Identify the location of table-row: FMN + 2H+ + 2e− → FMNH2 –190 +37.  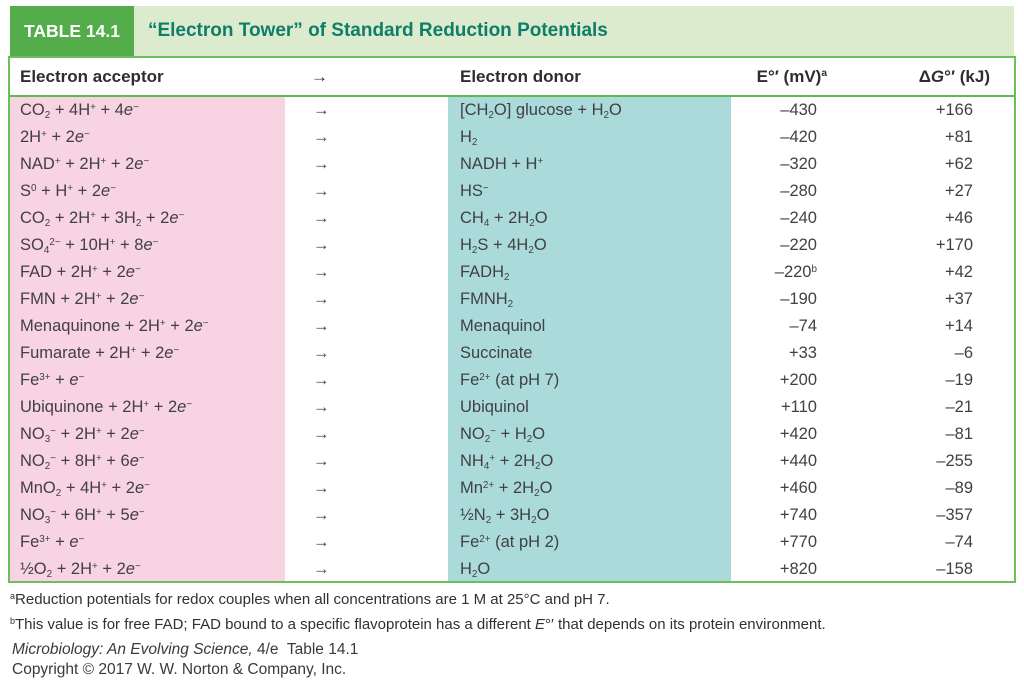
(512, 299).